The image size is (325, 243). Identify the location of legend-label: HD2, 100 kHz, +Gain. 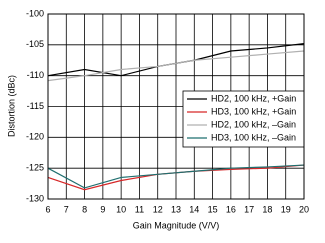
(253, 98).